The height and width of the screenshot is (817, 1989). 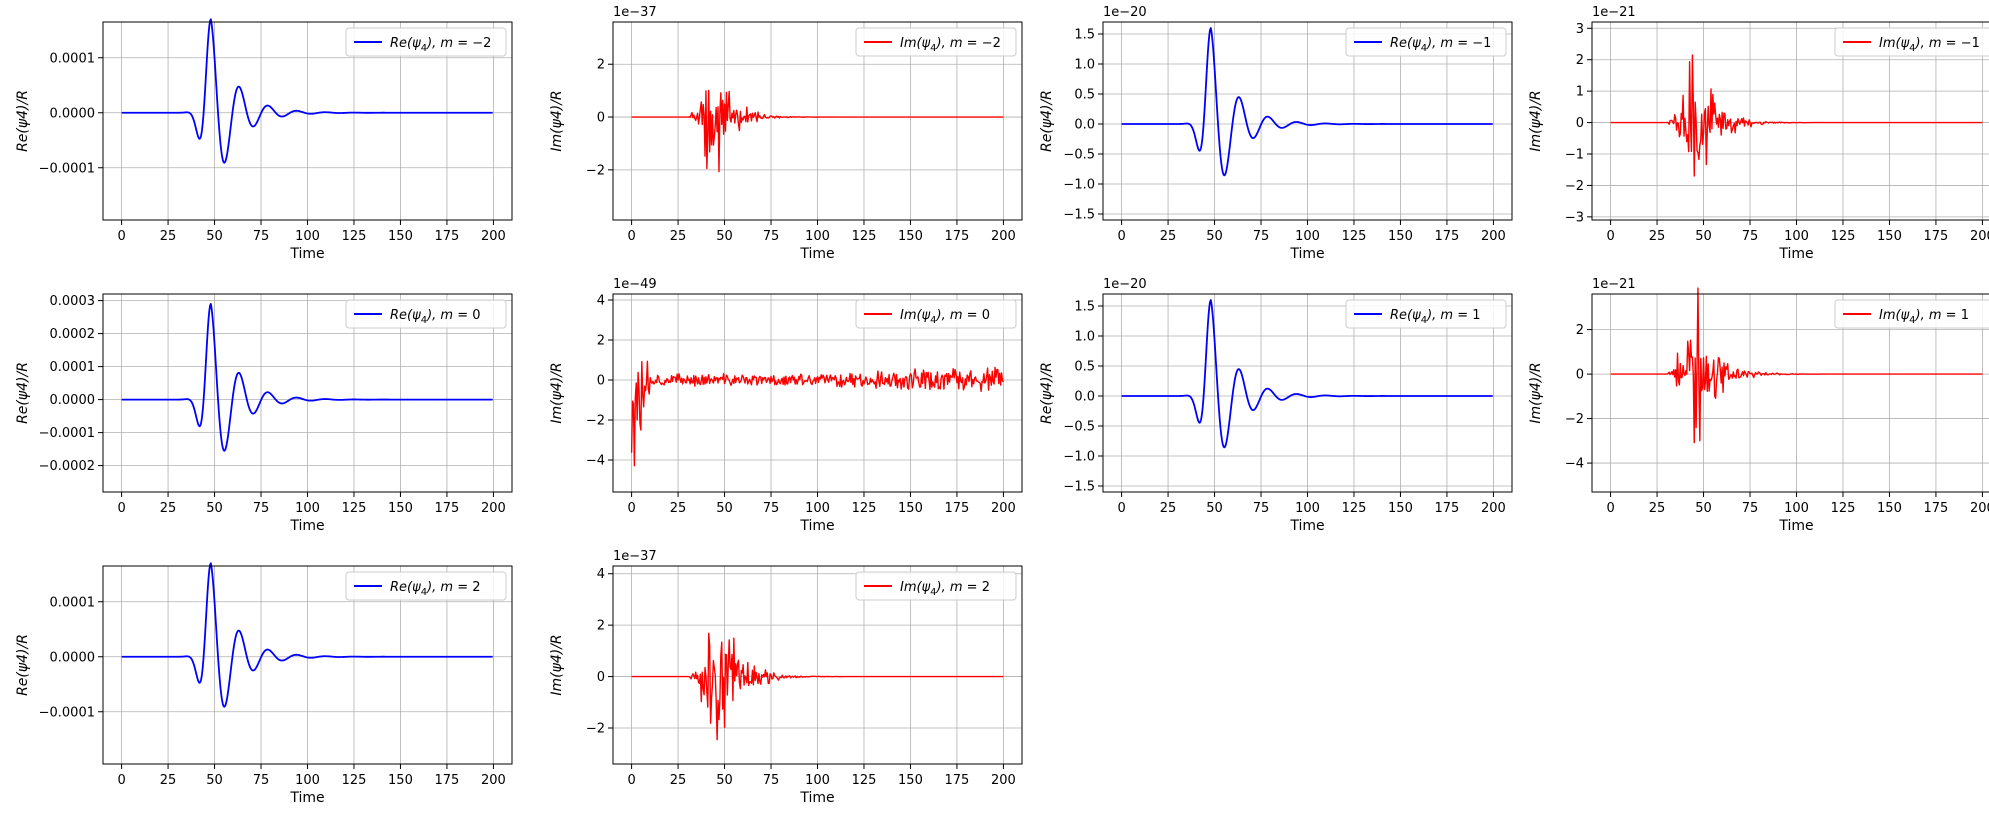 What do you see at coordinates (67, 712) in the screenshot?
I see `y-tick-label: −0.0001` at bounding box center [67, 712].